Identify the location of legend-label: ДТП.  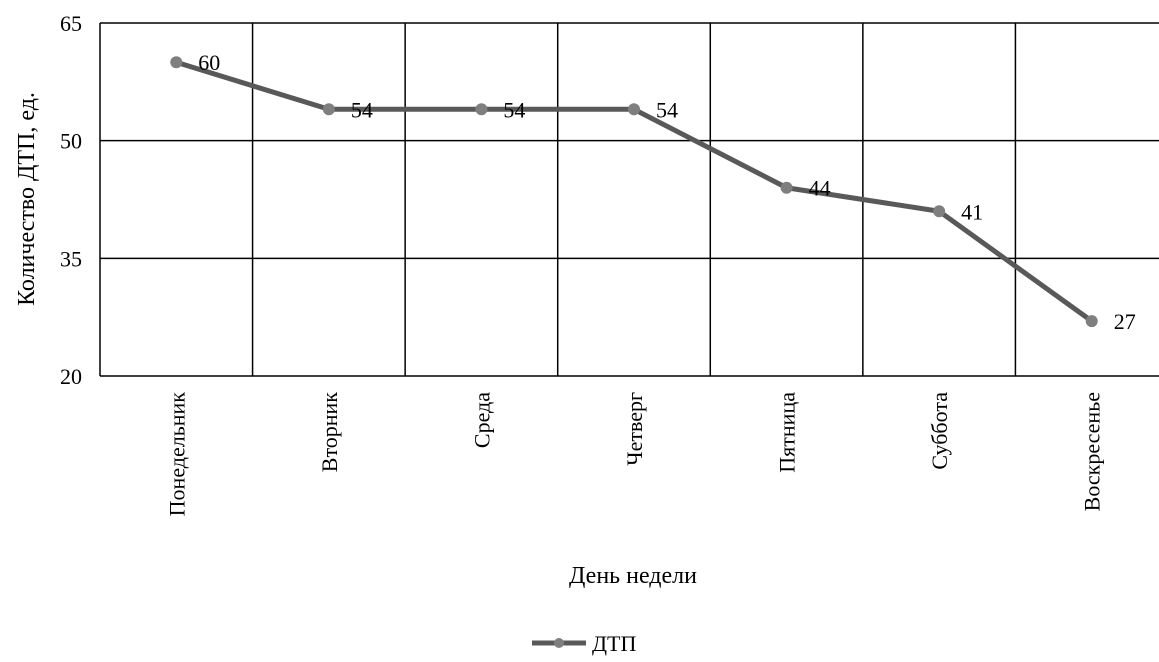
(614, 643).